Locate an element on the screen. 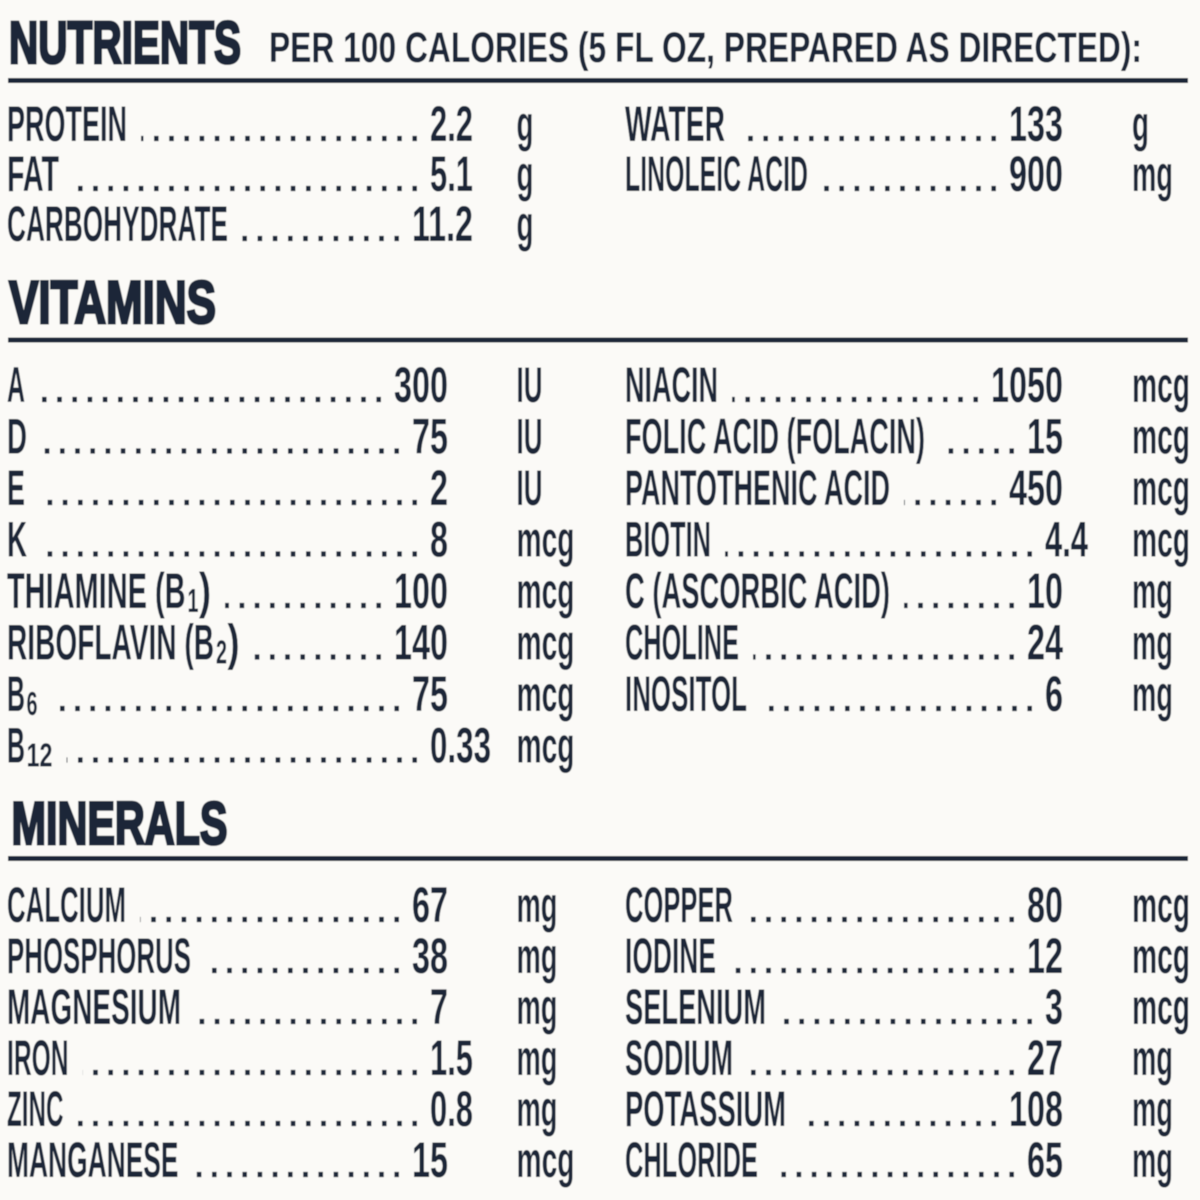  svg-text: IODINE is located at coordinates (670, 956).